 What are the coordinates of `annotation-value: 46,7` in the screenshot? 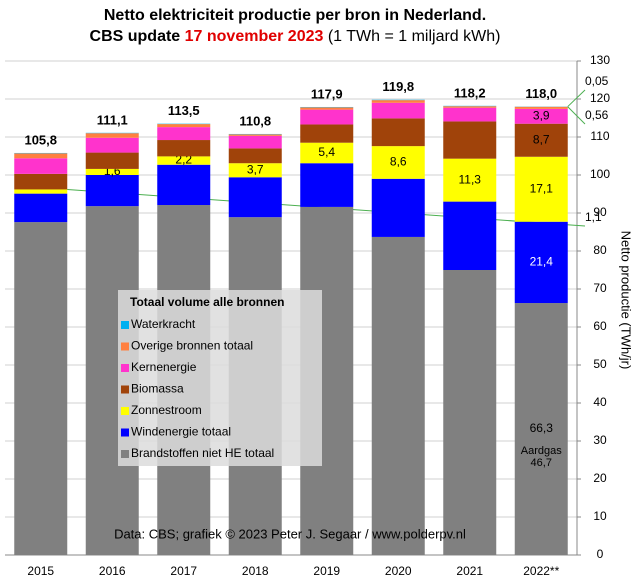 It's located at (541, 463).